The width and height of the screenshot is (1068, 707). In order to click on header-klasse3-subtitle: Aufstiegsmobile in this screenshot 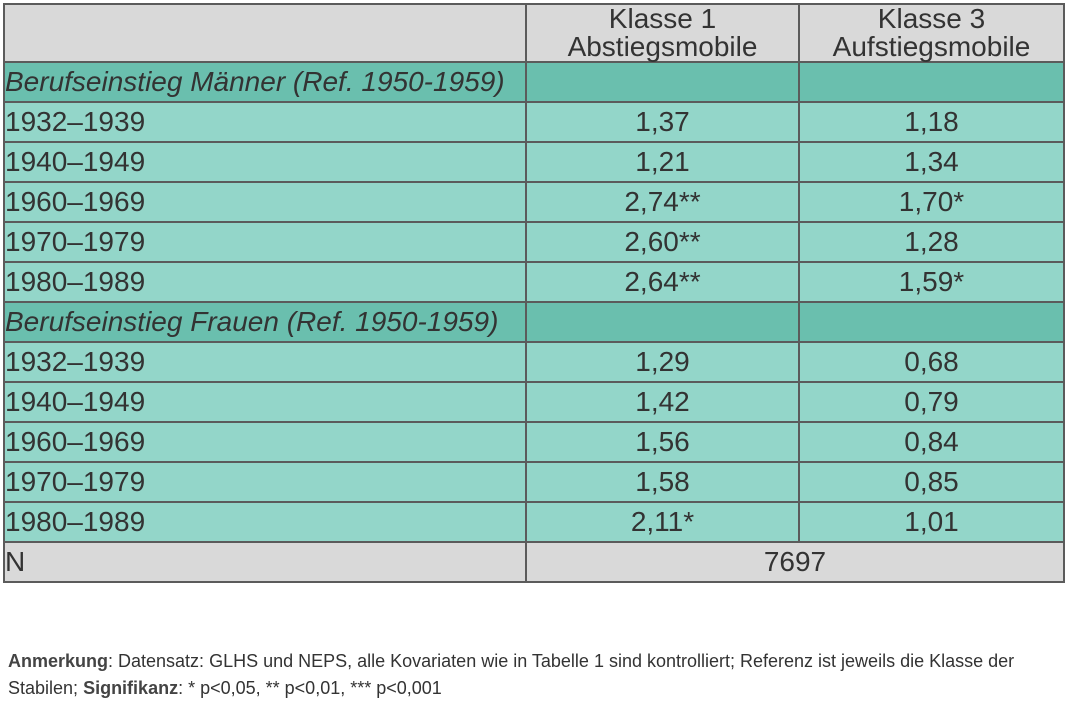, I will do `click(931, 46)`.